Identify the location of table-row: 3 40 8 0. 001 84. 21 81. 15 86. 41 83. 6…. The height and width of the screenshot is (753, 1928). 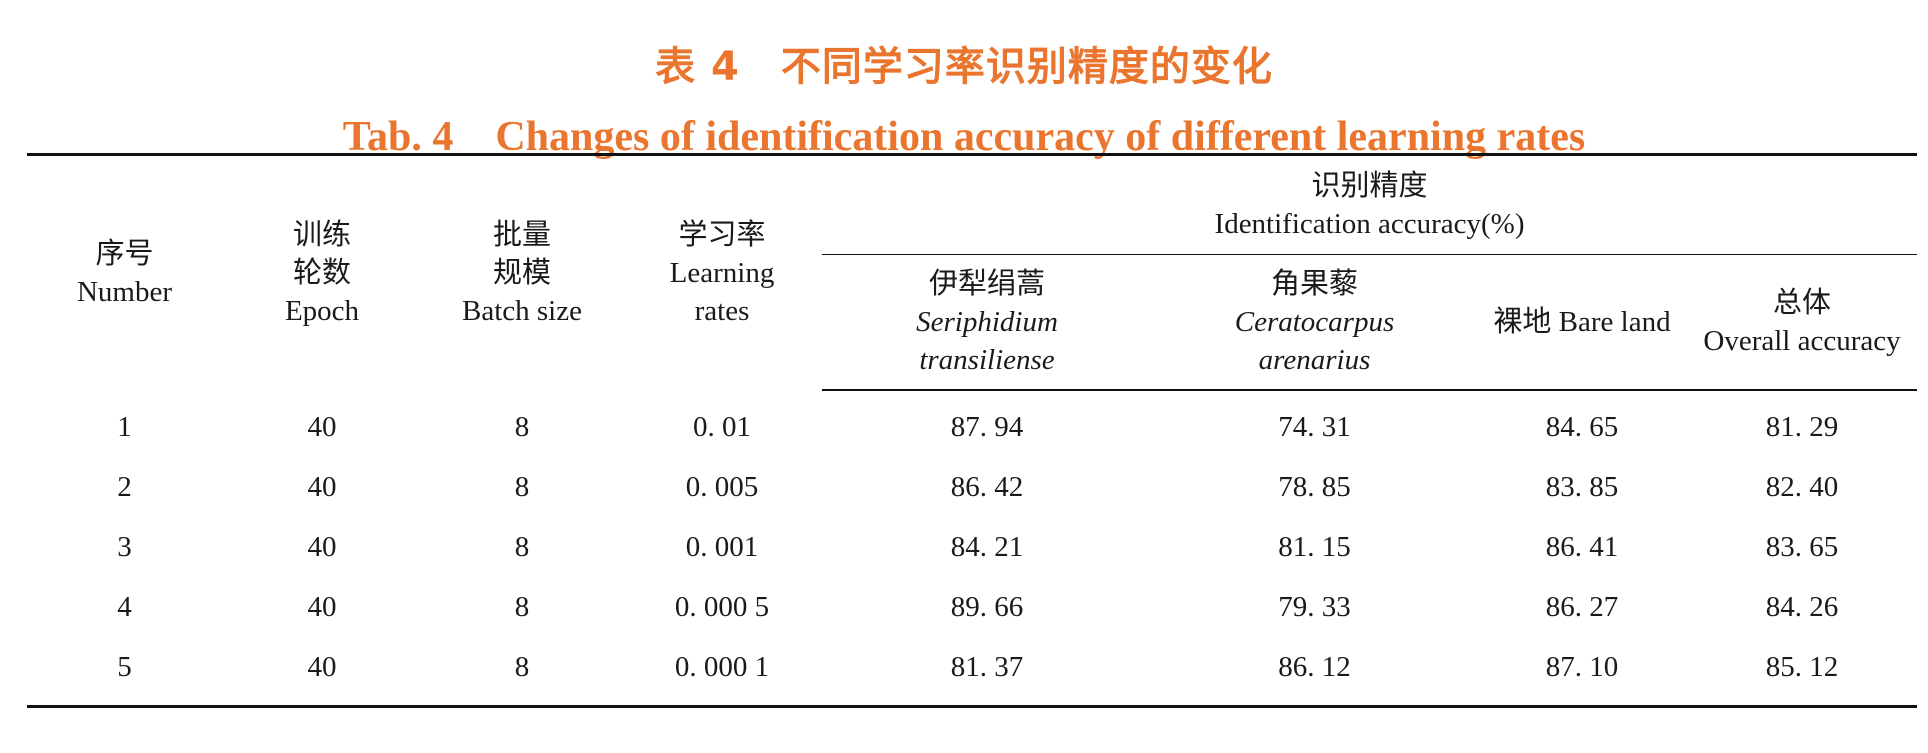
(972, 547).